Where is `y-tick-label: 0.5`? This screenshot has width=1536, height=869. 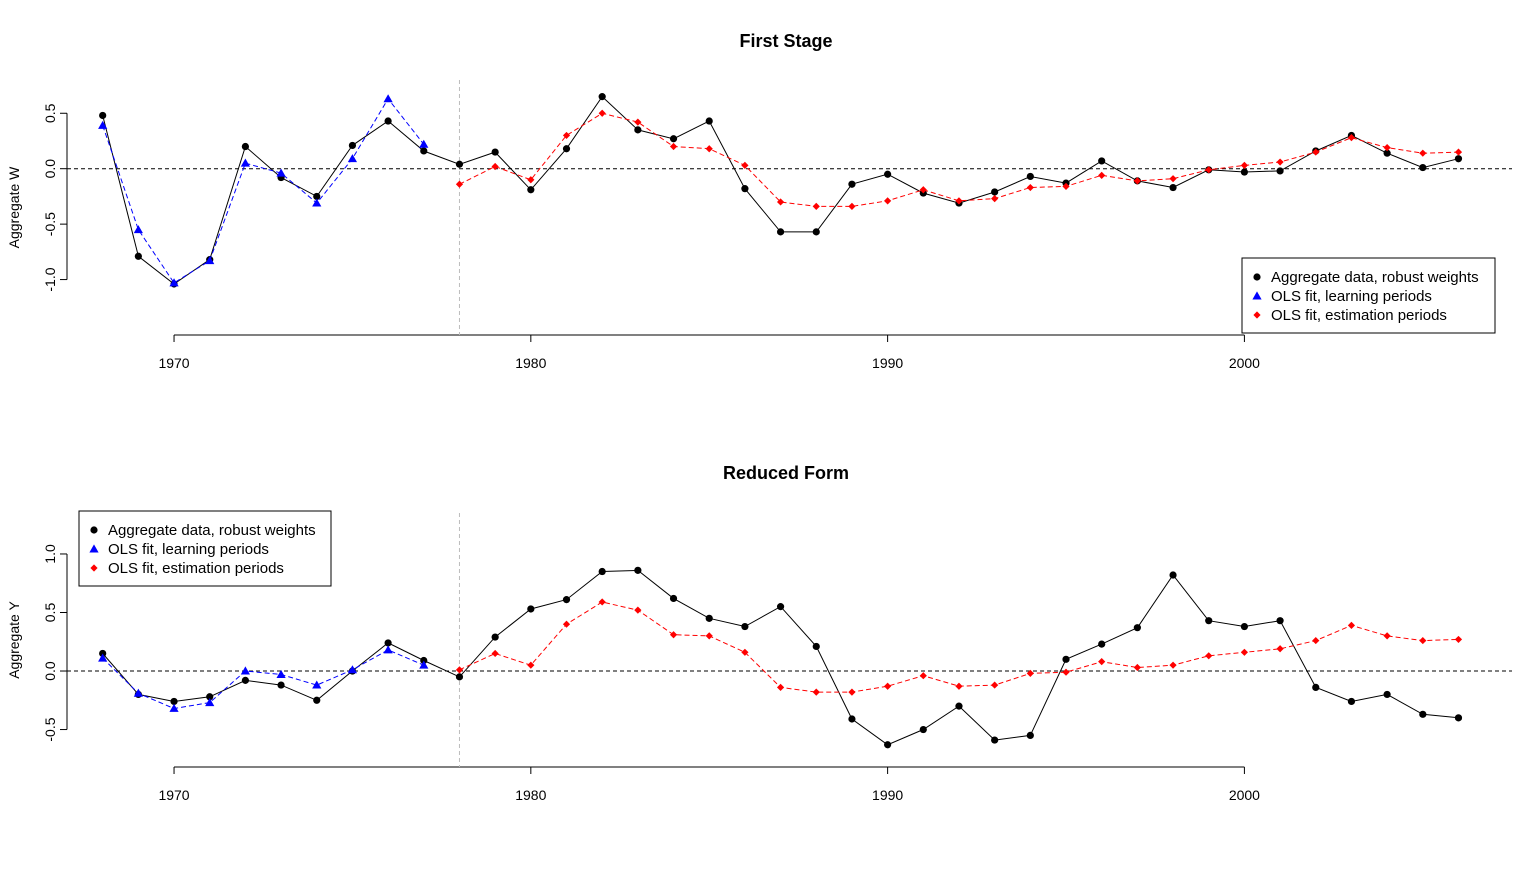
y-tick-label: 0.5 is located at coordinates (50, 613).